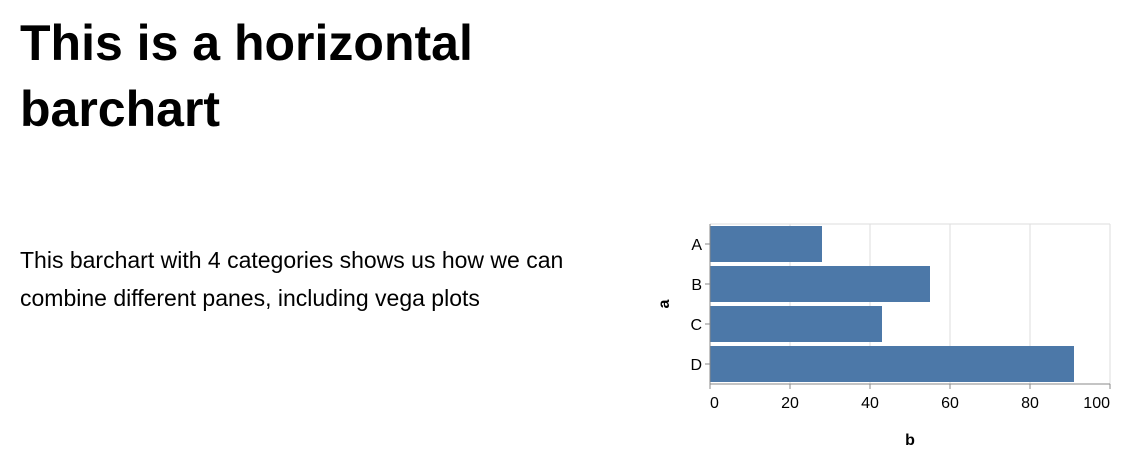 This screenshot has width=1148, height=474. What do you see at coordinates (910, 440) in the screenshot?
I see `x-axis-title: b` at bounding box center [910, 440].